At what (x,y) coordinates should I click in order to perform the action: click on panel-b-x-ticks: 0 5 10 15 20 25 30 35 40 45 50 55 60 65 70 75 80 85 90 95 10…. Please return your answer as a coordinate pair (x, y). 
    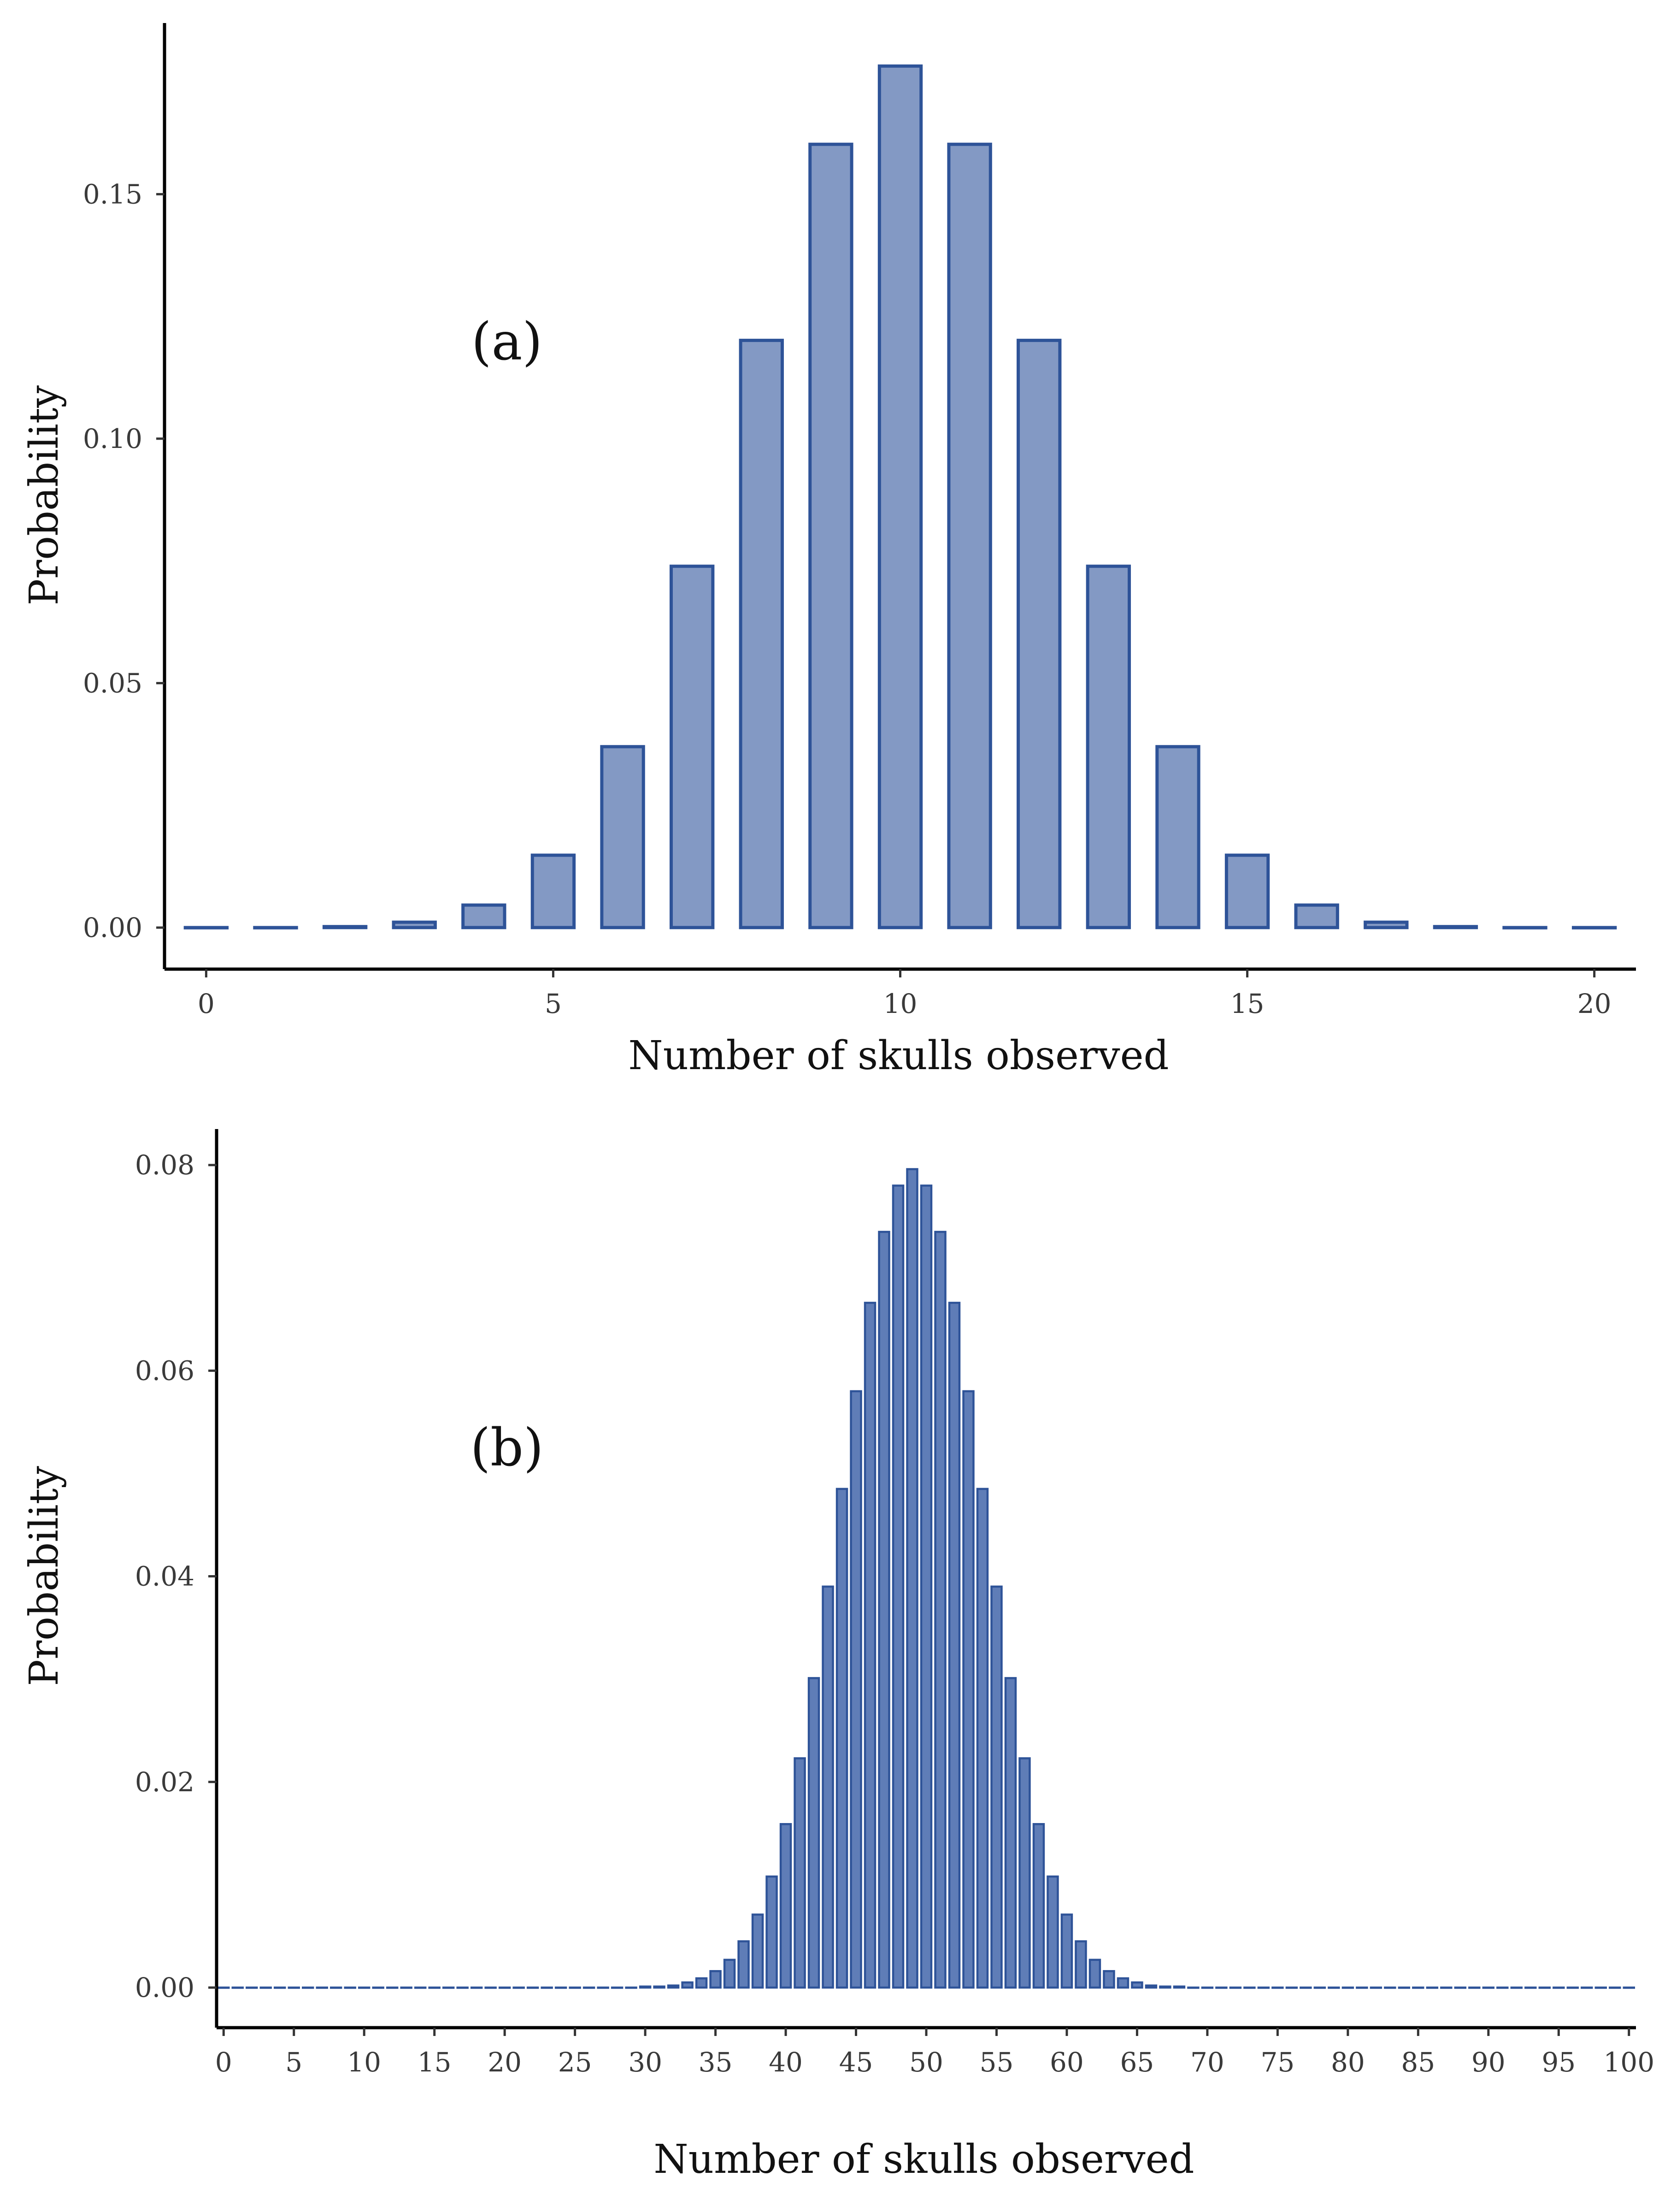
    Looking at the image, I should click on (934, 2053).